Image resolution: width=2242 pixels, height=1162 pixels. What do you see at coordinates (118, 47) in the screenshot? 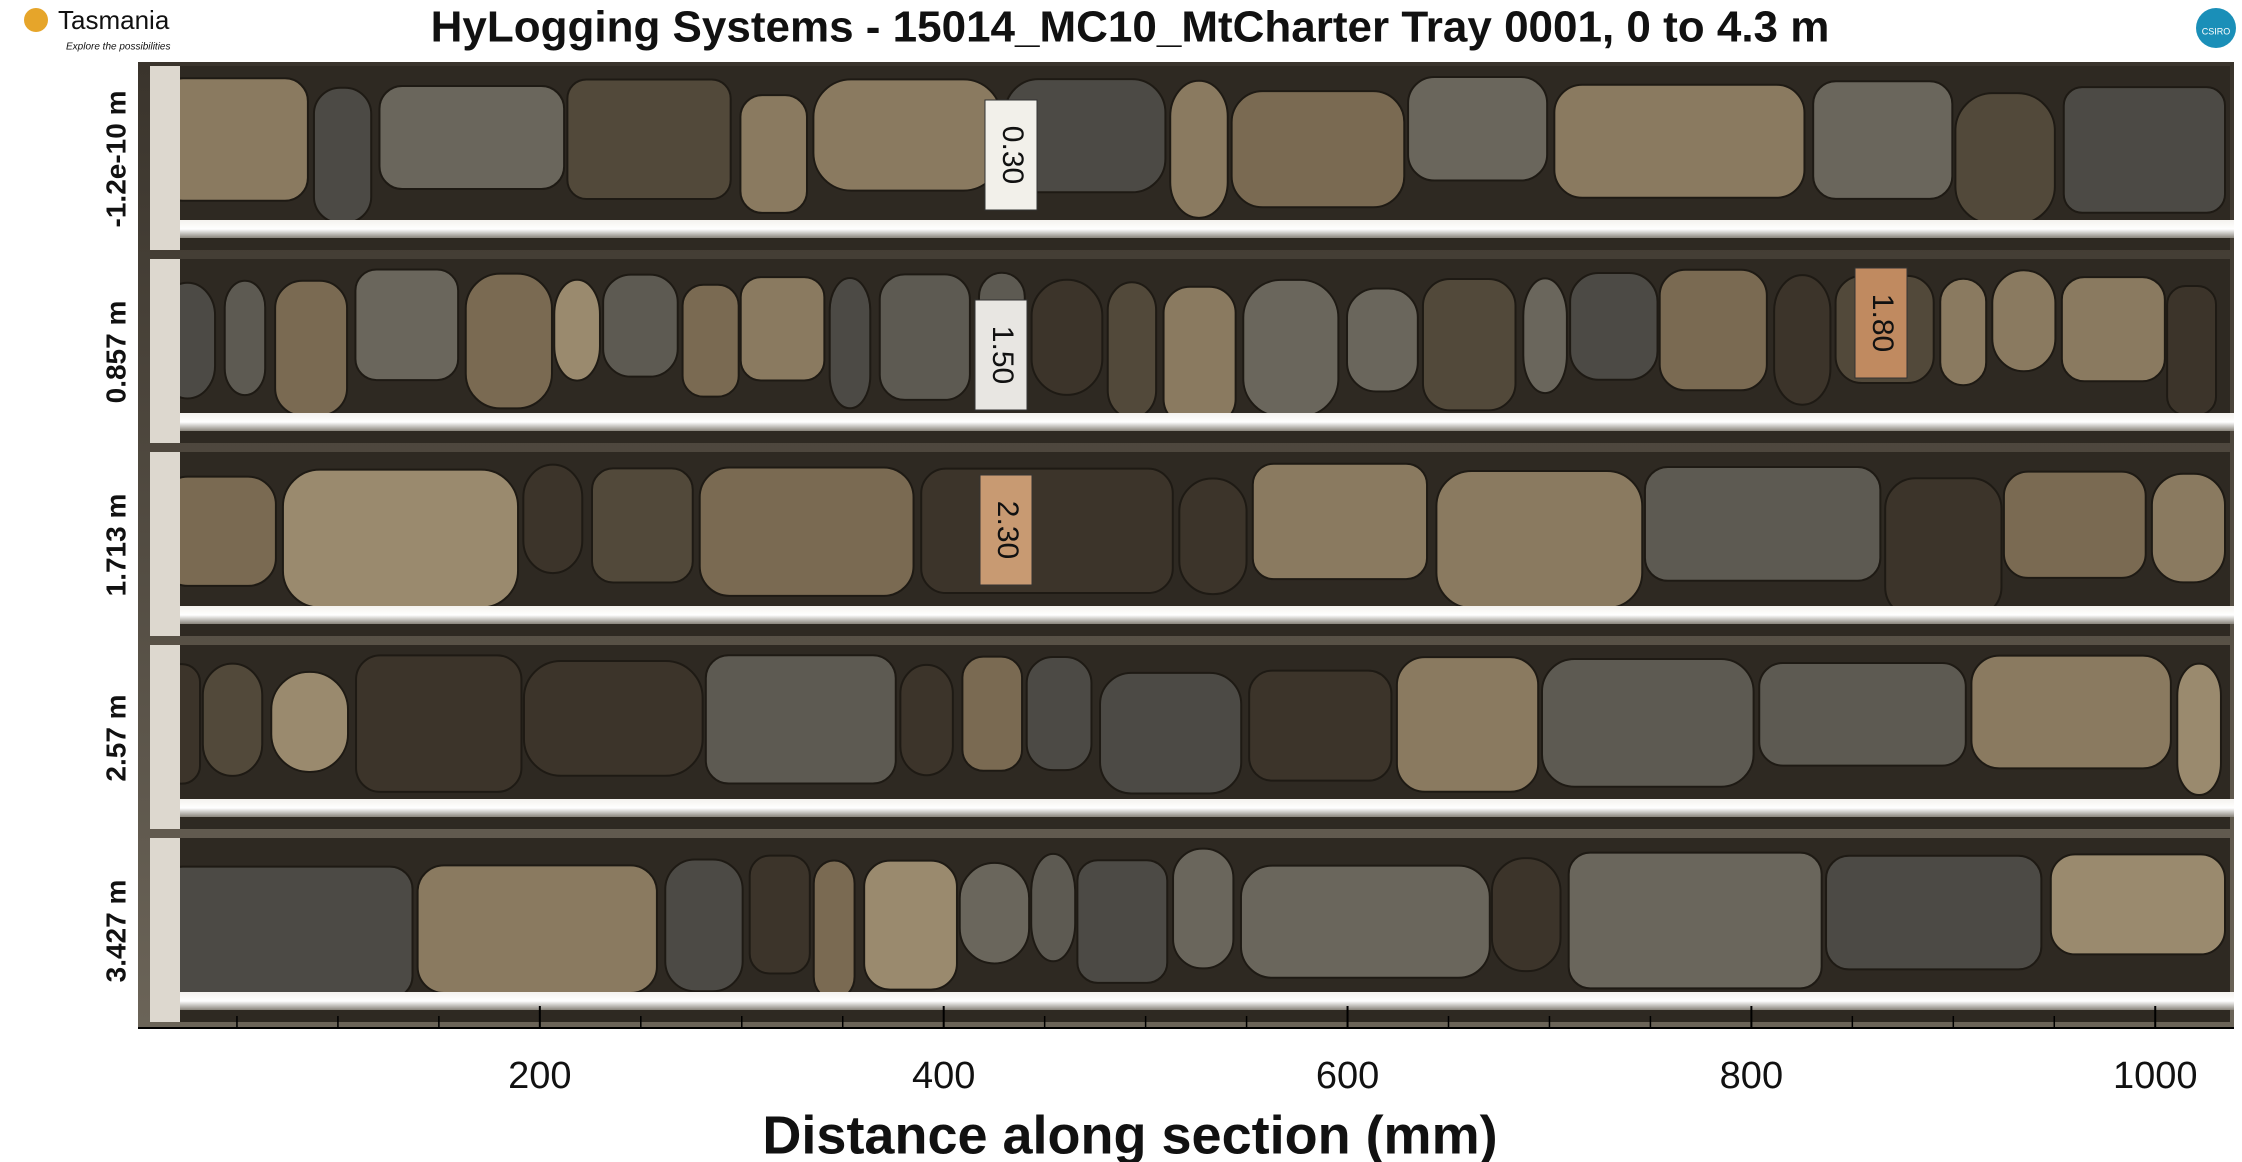
I see `logo-tagline: Explore the possibilities` at bounding box center [118, 47].